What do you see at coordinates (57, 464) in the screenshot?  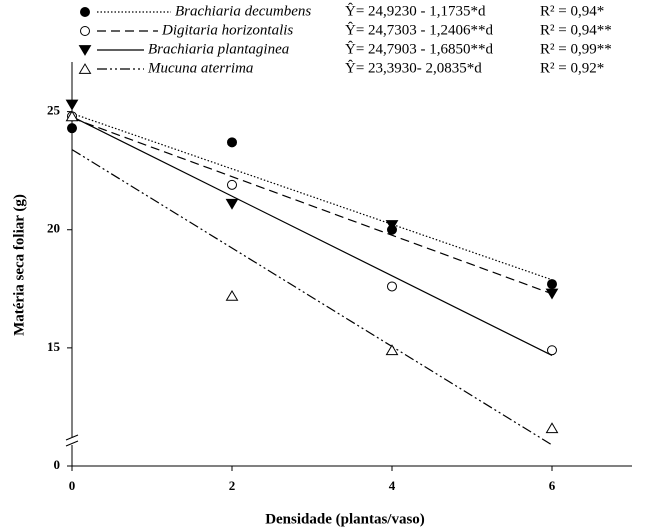 I see `y-tick-label: 0` at bounding box center [57, 464].